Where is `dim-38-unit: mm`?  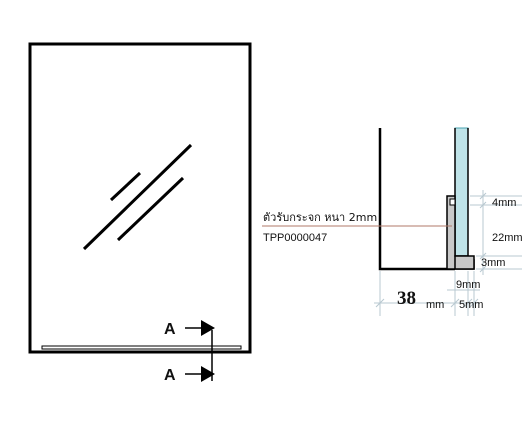
dim-38-unit: mm is located at coordinates (435, 305).